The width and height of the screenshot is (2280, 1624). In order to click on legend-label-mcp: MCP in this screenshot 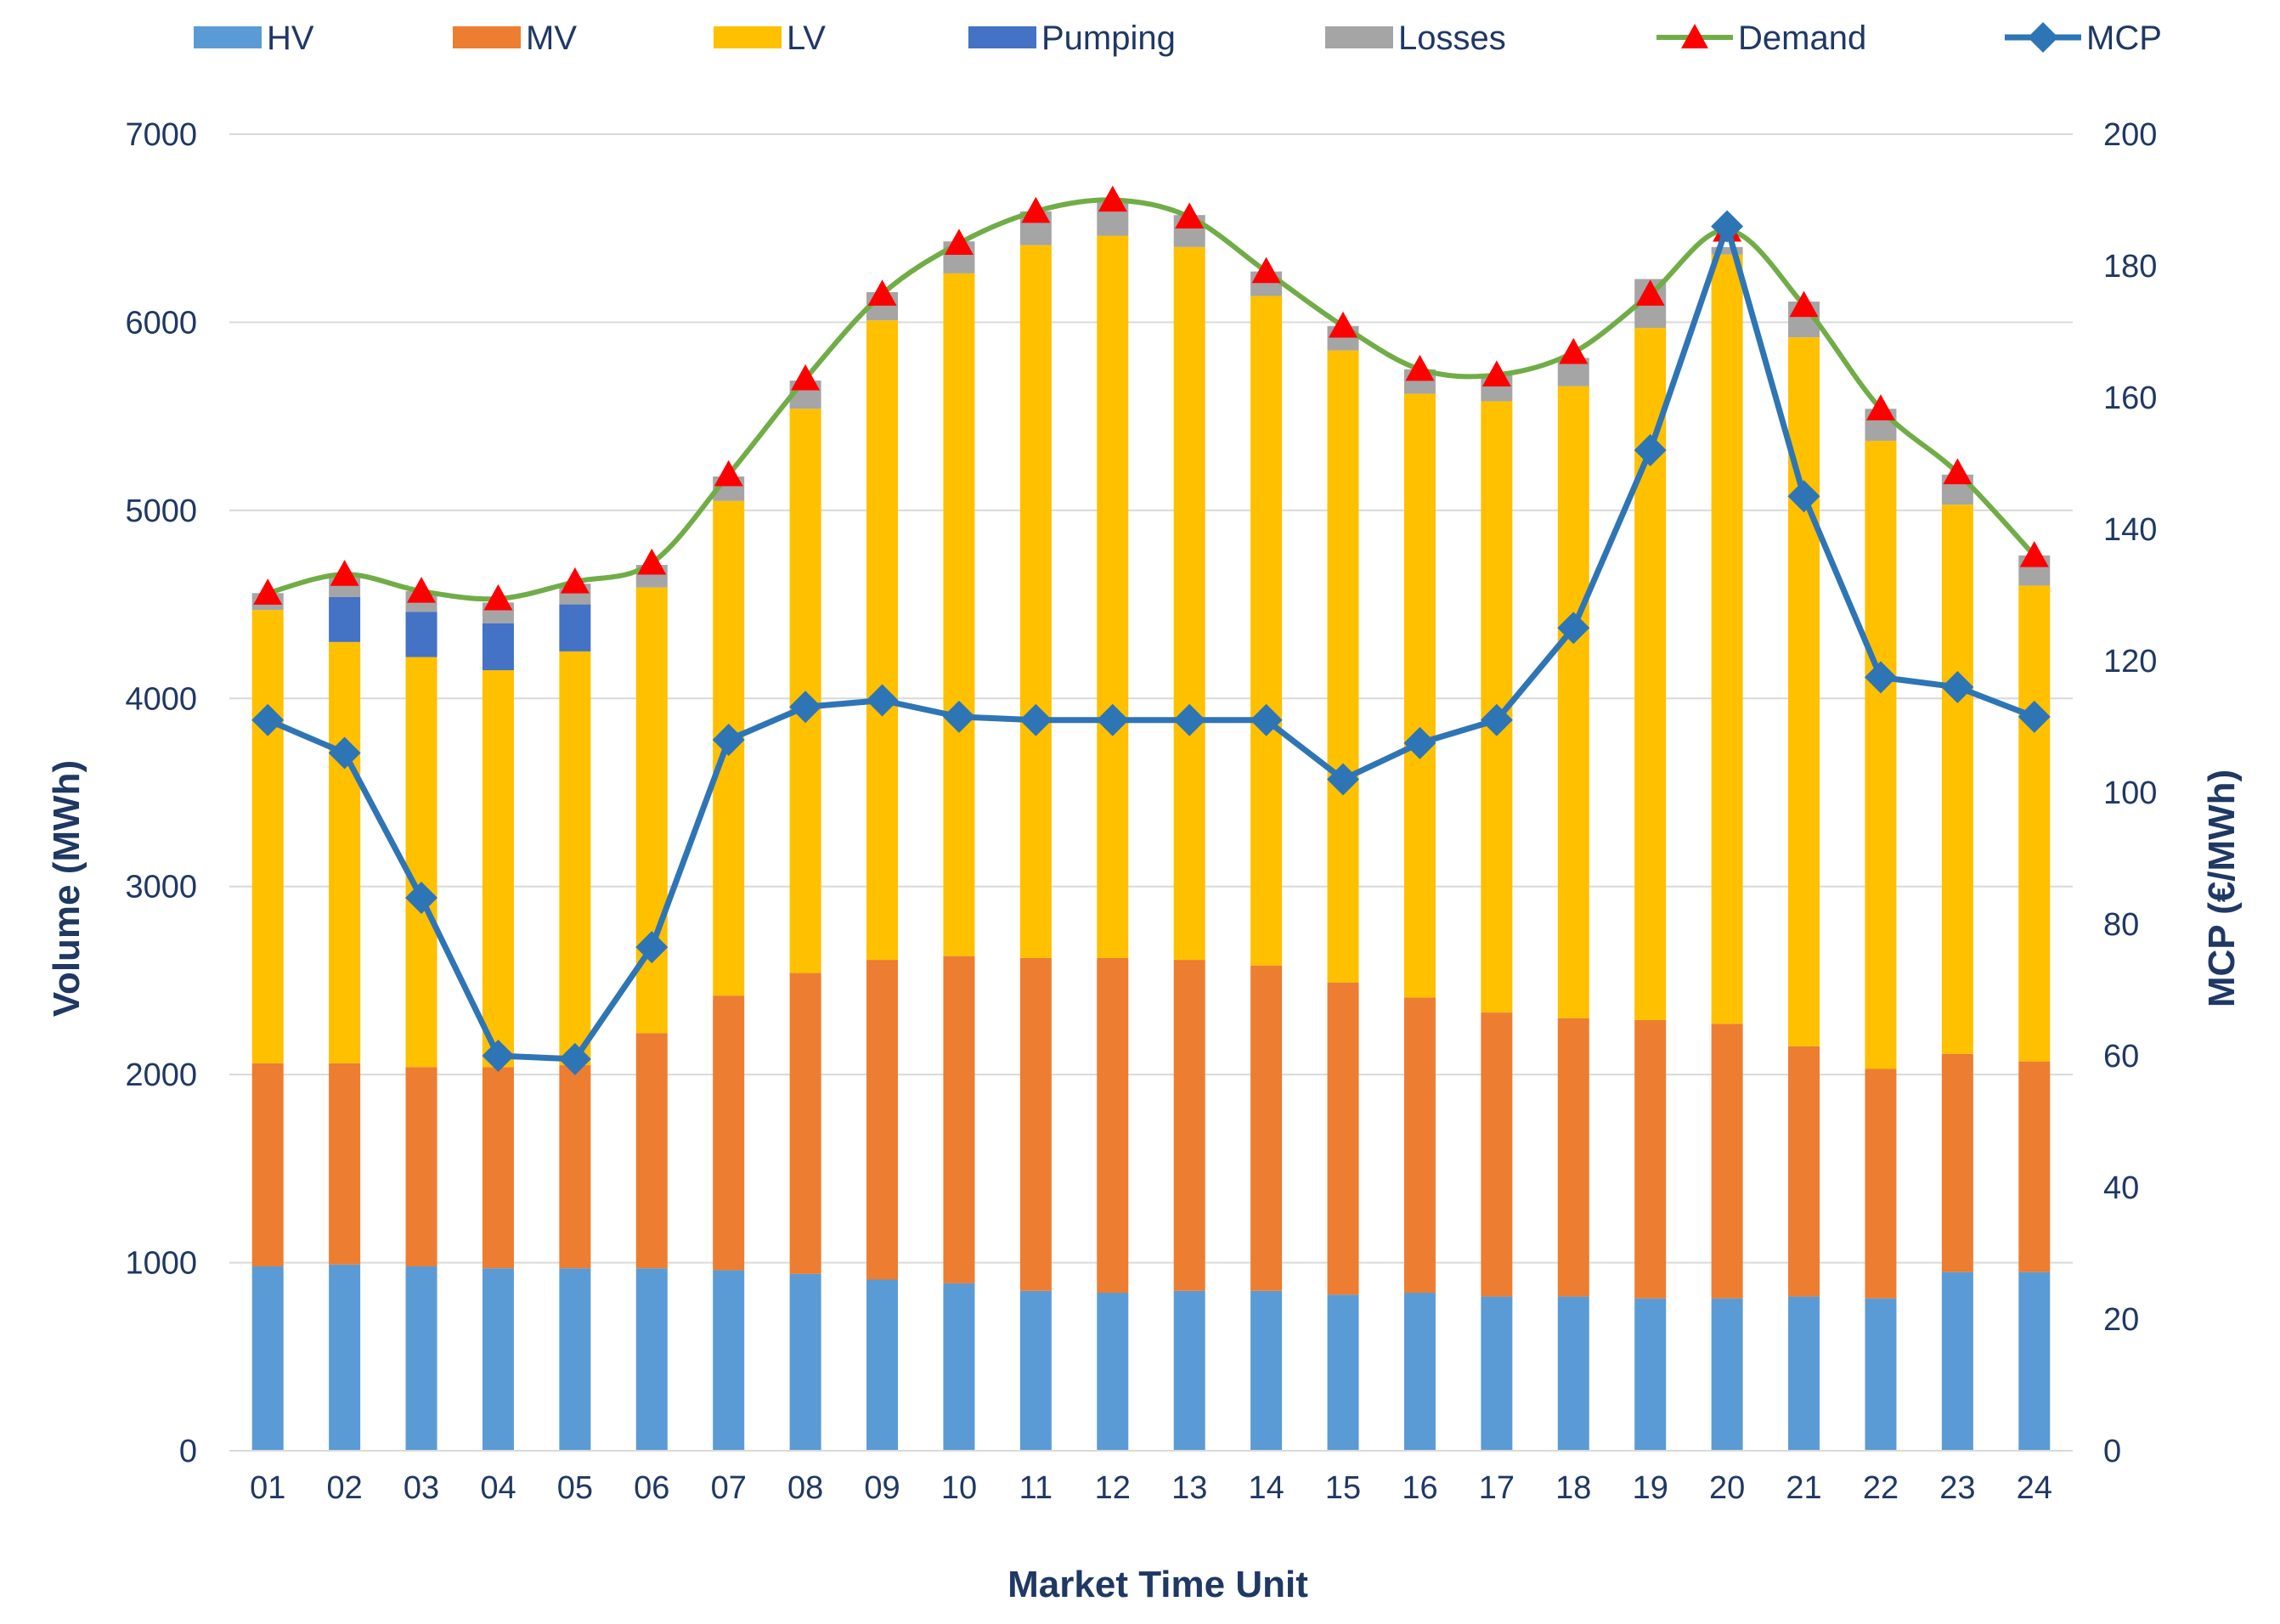, I will do `click(2124, 39)`.